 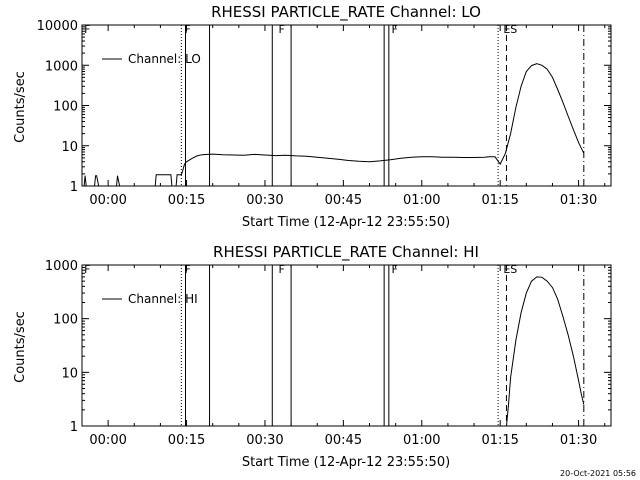 I want to click on chart-title: RHESSI PARTICLE_RATE Channel: HI, so click(x=346, y=252).